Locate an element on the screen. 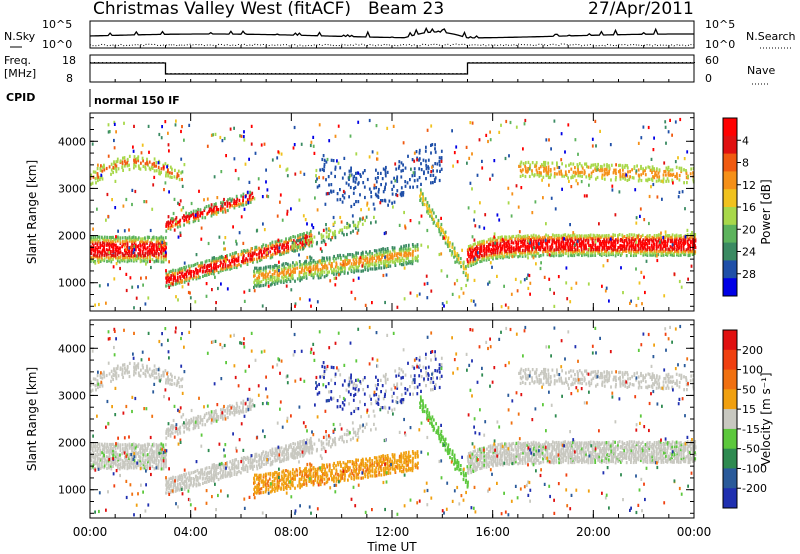 Image resolution: width=800 pixels, height=554 pixels. station-title: Christmas Valley West (fitACF) is located at coordinates (222, 9).